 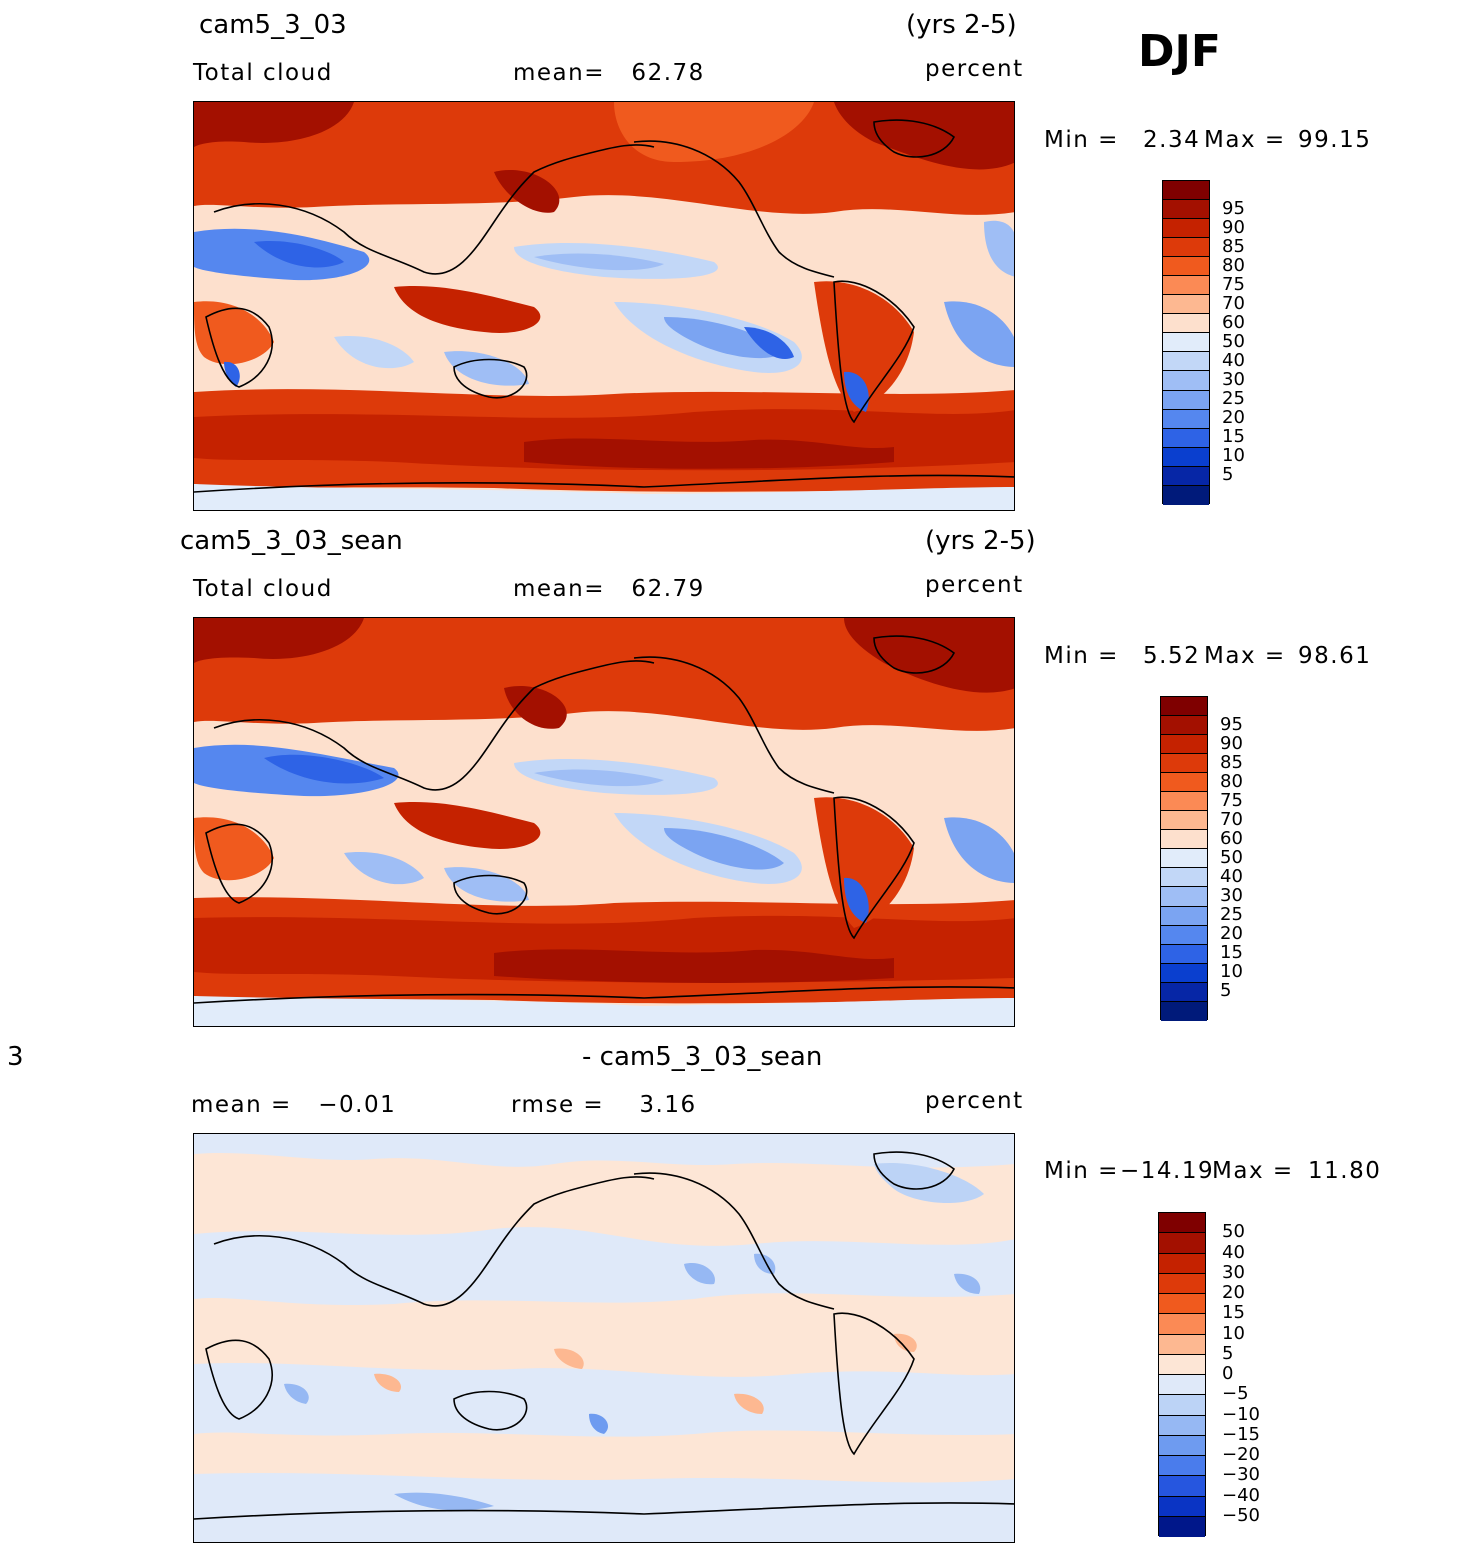 What do you see at coordinates (1081, 656) in the screenshot?
I see `panel2-min-label: Min =` at bounding box center [1081, 656].